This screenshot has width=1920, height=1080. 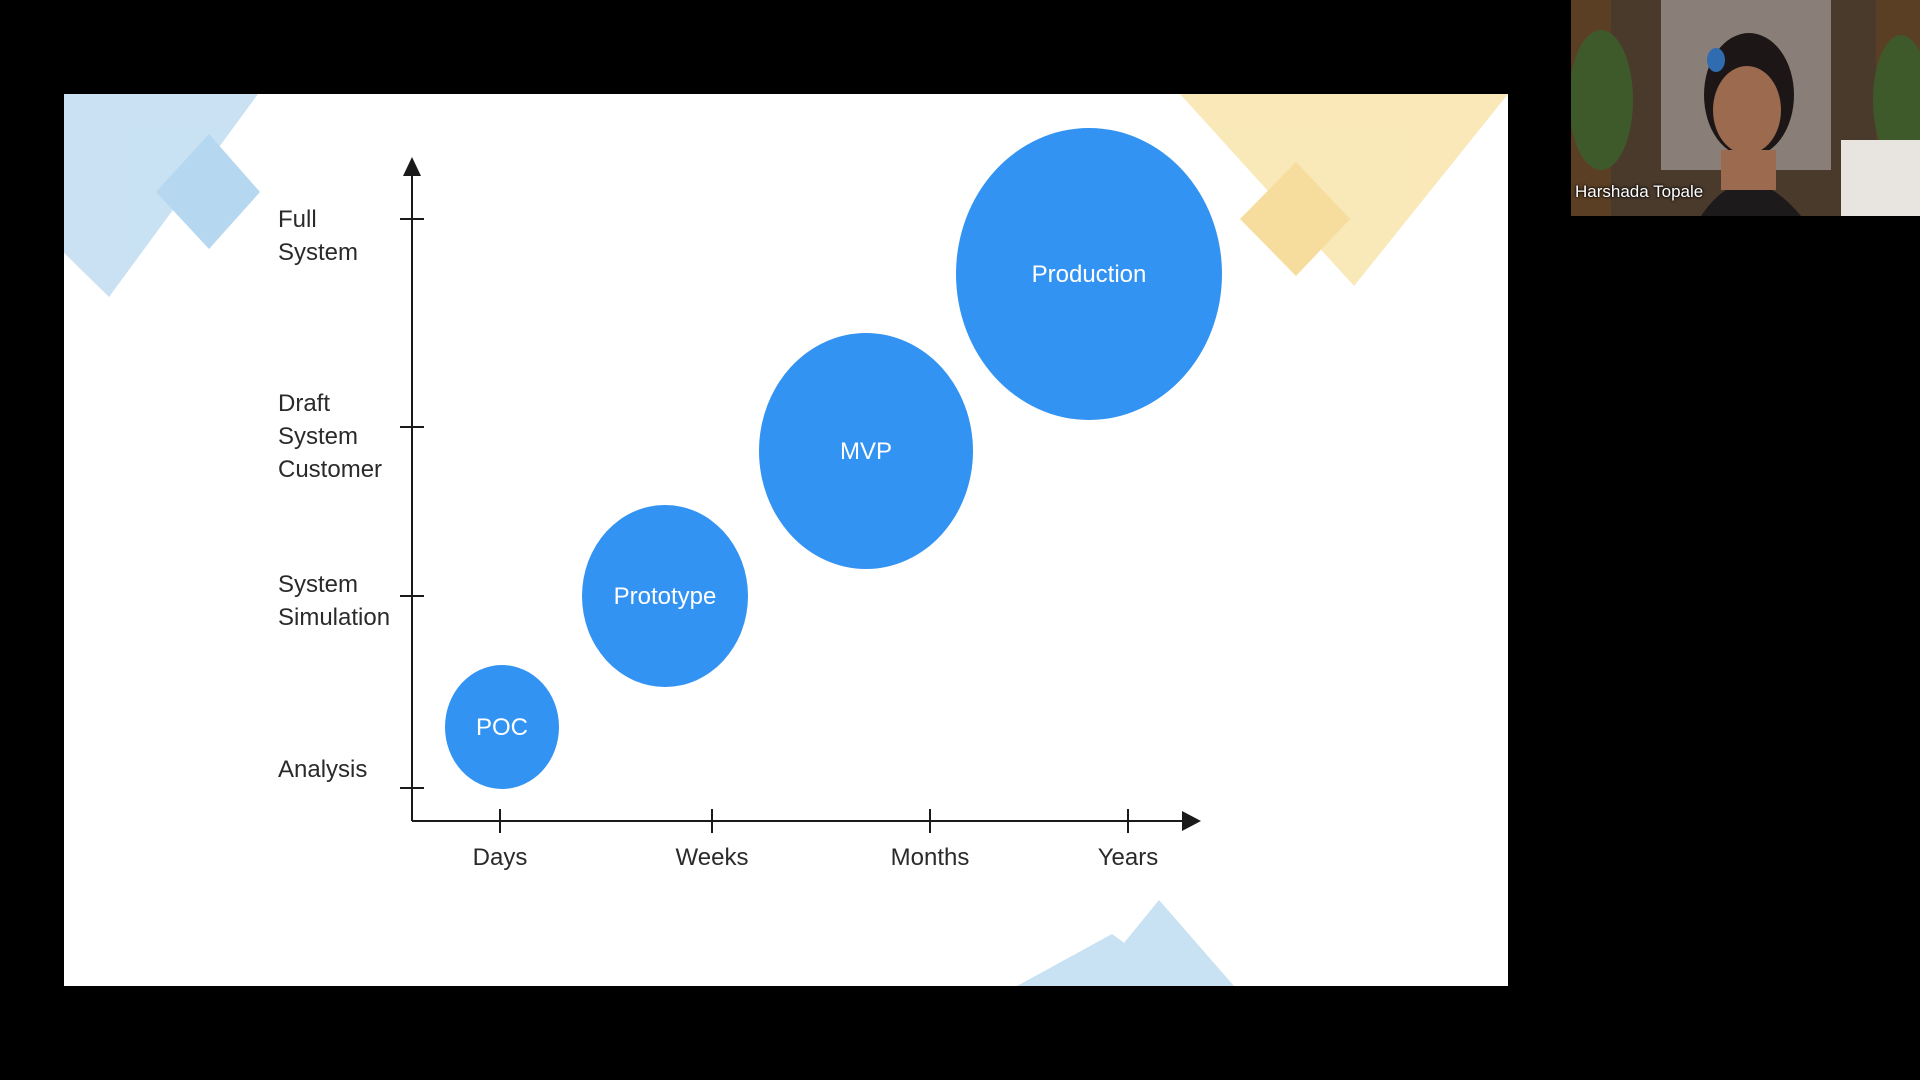 What do you see at coordinates (334, 601) in the screenshot?
I see `y-axis-label: System Simulation` at bounding box center [334, 601].